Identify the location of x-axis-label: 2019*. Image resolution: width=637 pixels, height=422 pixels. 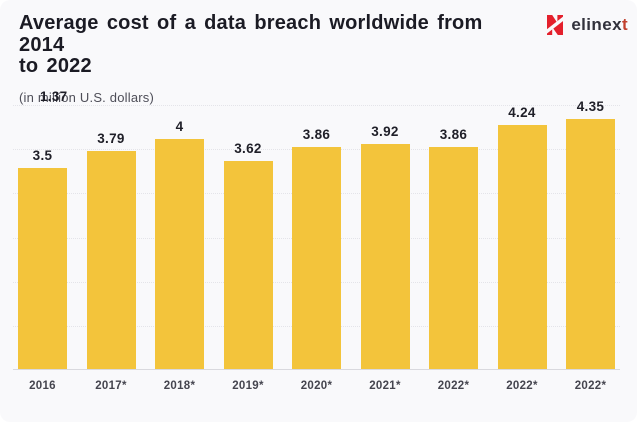
(248, 386).